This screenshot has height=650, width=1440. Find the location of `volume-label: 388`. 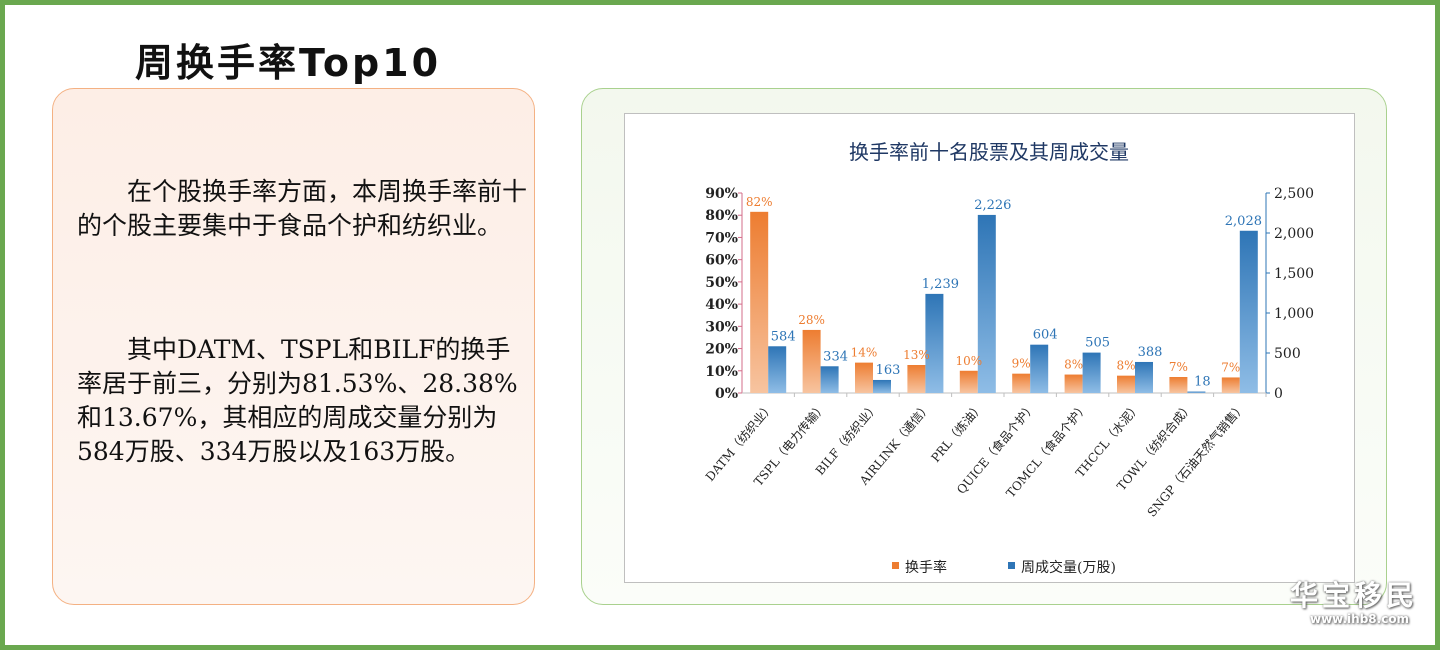

volume-label: 388 is located at coordinates (1150, 352).